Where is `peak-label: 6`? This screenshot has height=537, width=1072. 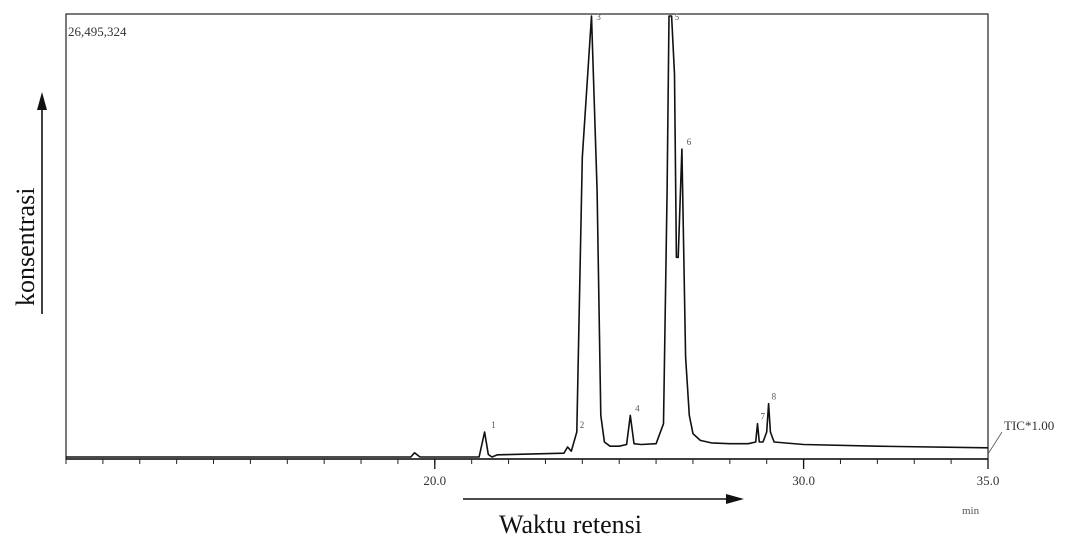 peak-label: 6 is located at coordinates (689, 142).